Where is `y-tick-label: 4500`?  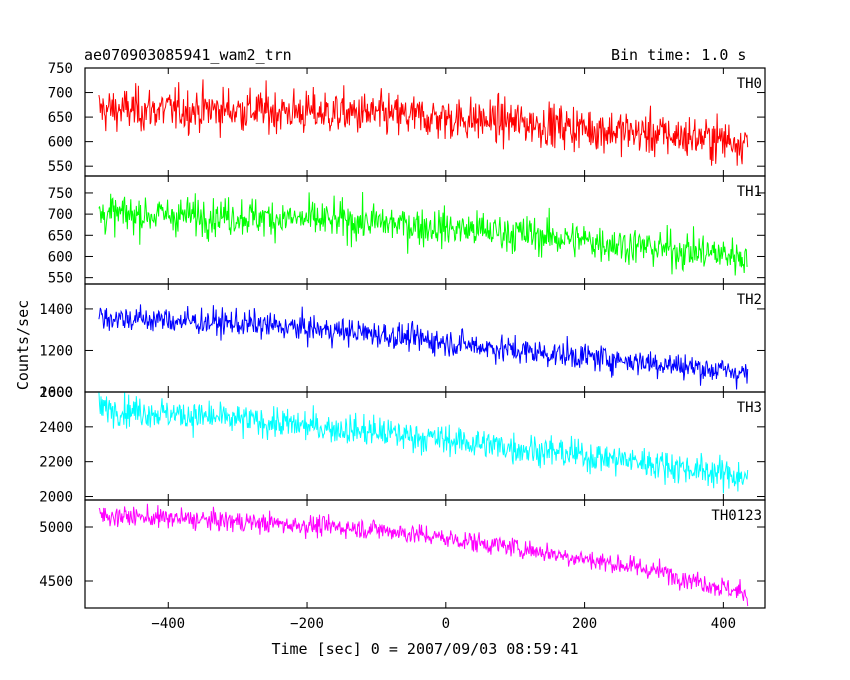
y-tick-label: 4500 is located at coordinates (56, 582).